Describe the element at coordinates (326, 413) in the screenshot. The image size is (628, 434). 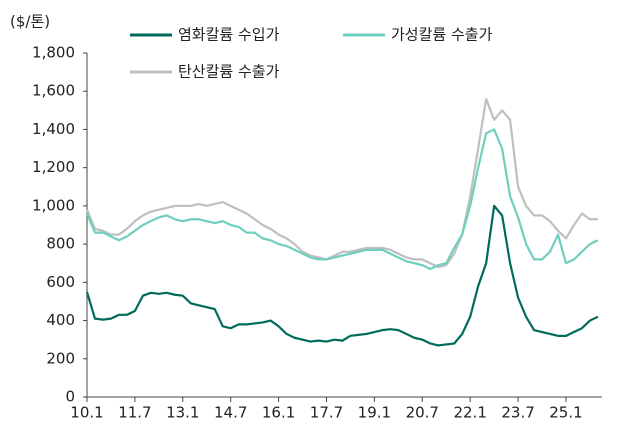
I see `x-tick-label: 17.7` at that location.